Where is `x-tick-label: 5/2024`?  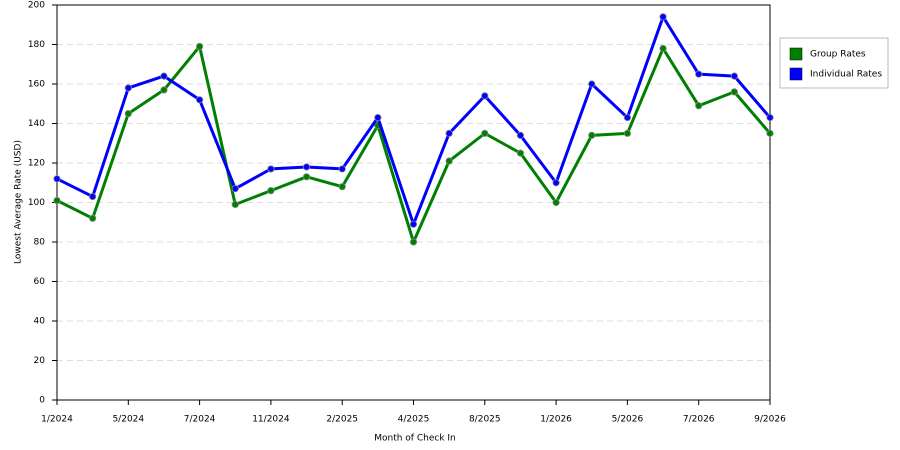
x-tick-label: 5/2024 is located at coordinates (128, 420).